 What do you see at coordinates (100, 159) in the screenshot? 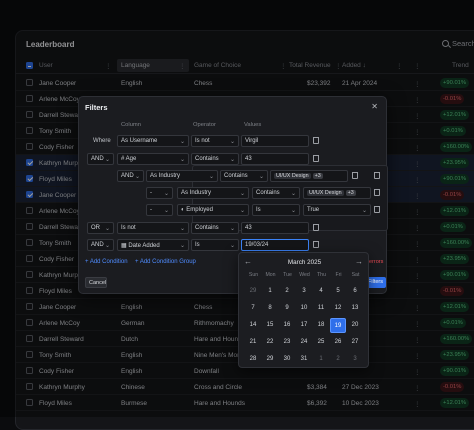
I see `r2-logic-select: AND ⌄` at bounding box center [100, 159].